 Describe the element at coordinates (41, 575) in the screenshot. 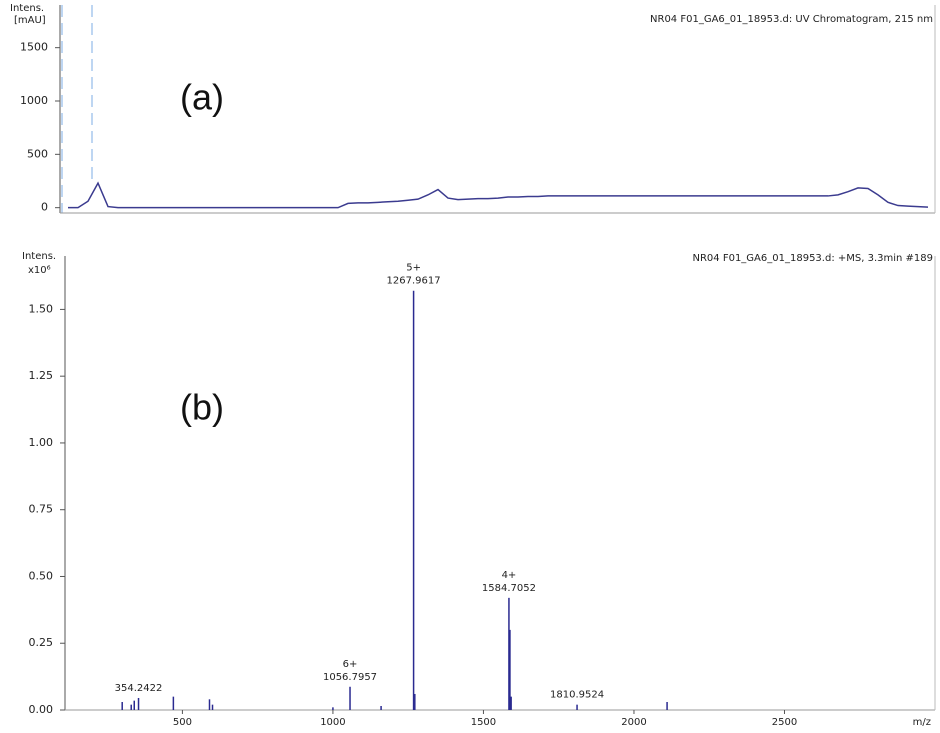

I see `y-tick-label: 0.50` at that location.